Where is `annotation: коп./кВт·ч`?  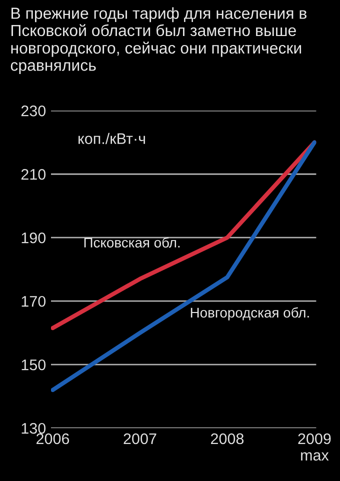
annotation: коп./кВт·ч is located at coordinates (111, 138).